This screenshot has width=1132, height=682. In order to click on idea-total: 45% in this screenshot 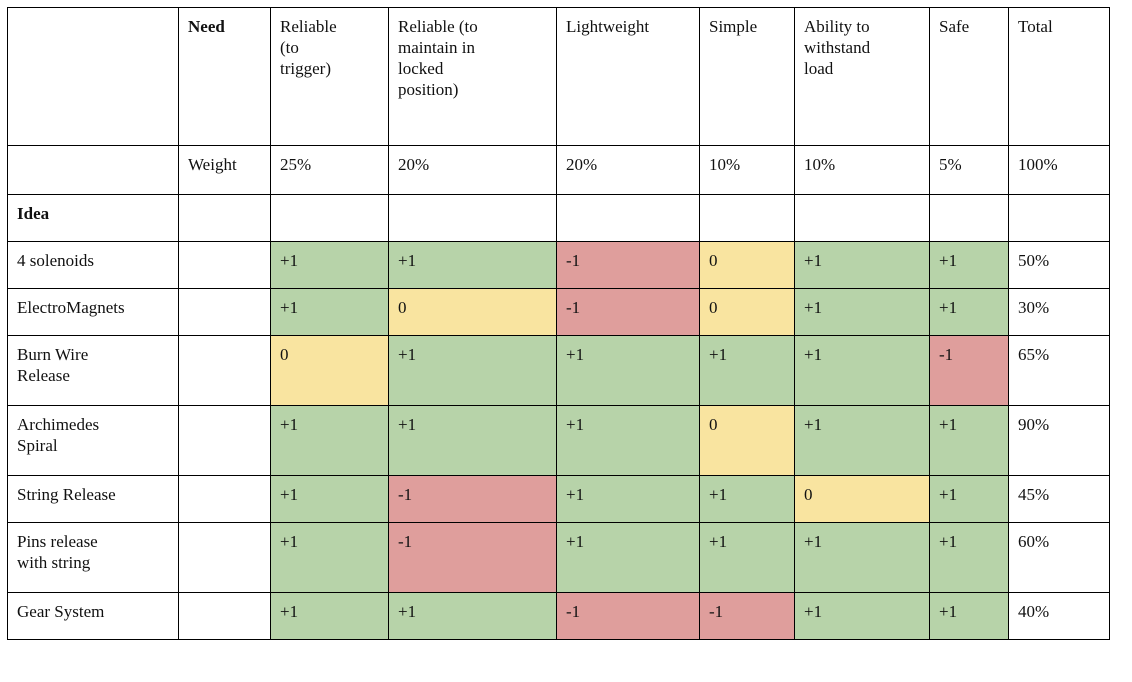, I will do `click(1059, 499)`.